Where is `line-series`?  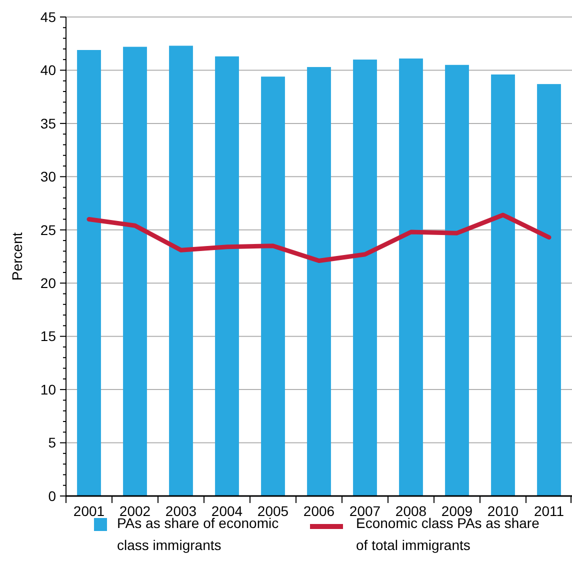
line-series is located at coordinates (319, 238).